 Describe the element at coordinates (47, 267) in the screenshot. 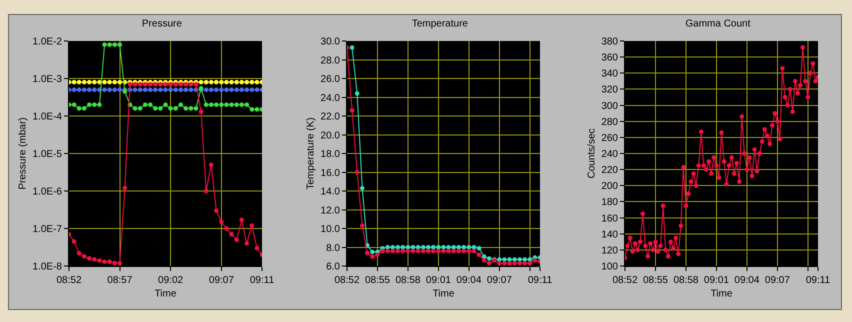

I see `y-tick-label: 1.0E-8` at that location.